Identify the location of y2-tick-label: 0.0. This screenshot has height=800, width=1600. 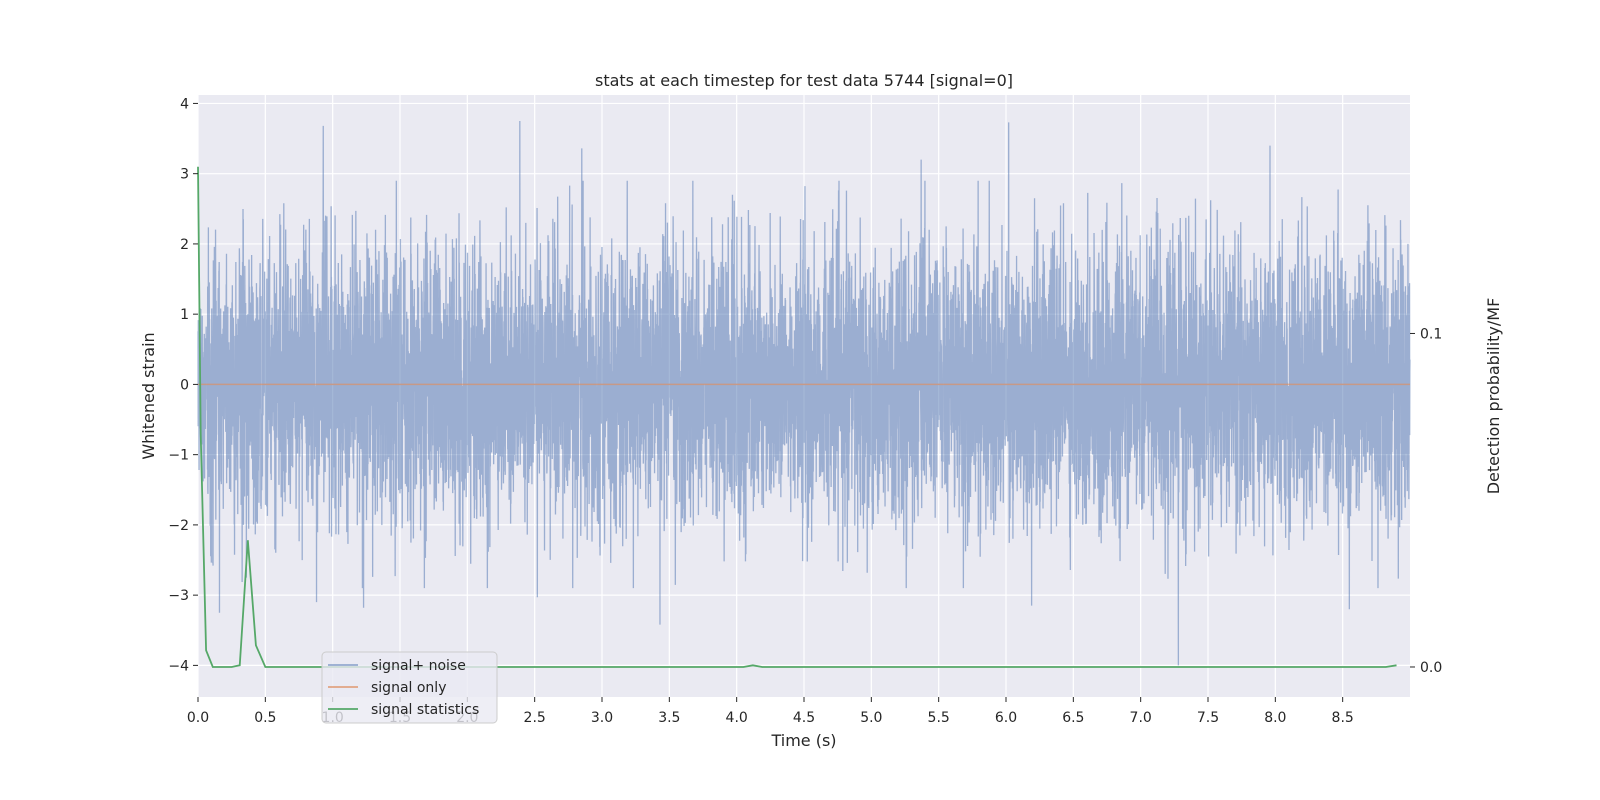
(1431, 668).